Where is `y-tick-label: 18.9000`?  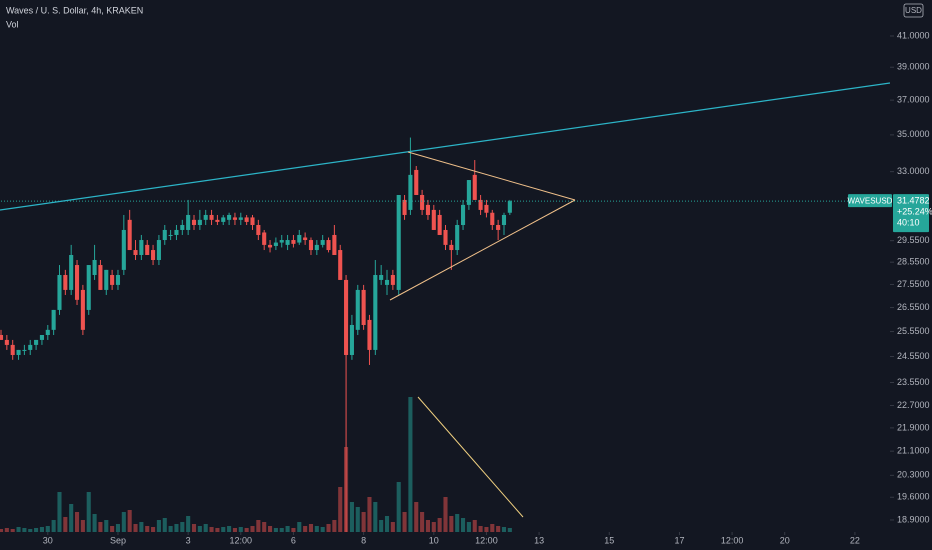
y-tick-label: 18.9000 is located at coordinates (913, 519).